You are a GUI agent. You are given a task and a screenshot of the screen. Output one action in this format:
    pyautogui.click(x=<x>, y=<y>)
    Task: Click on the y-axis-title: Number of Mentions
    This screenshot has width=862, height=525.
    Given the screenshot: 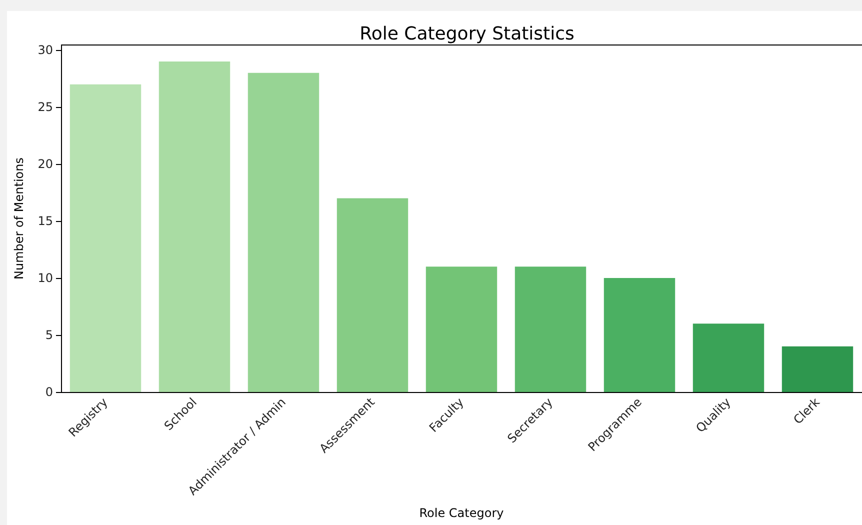 What is the action you would take?
    pyautogui.click(x=19, y=219)
    